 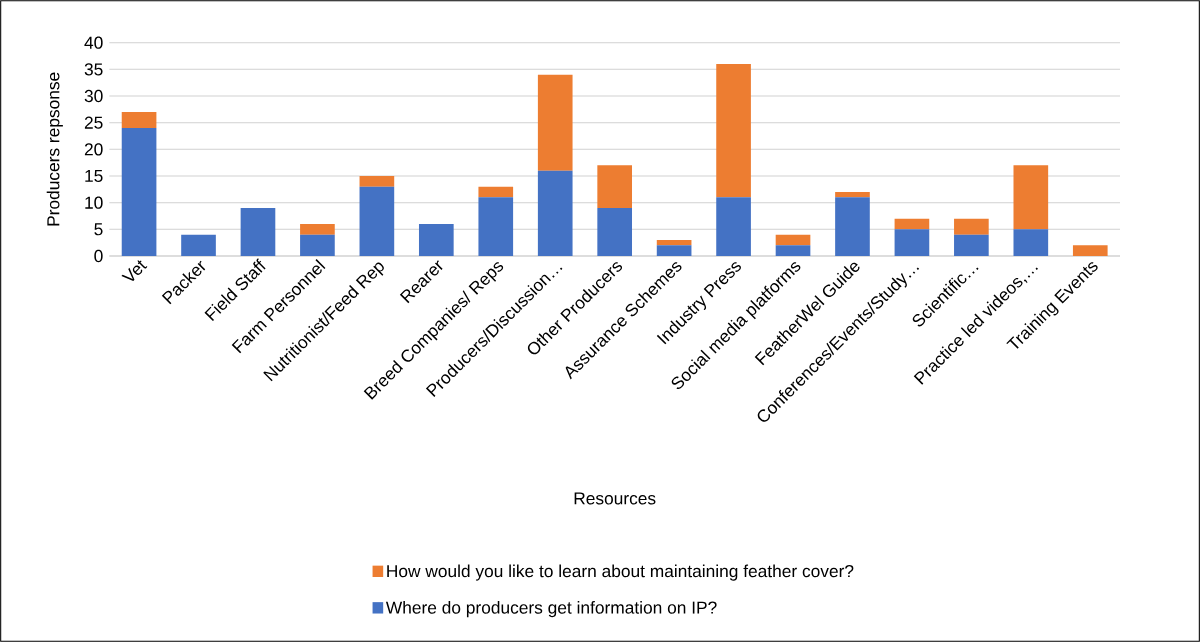 I want to click on y-tick-label: 20, so click(x=93, y=149).